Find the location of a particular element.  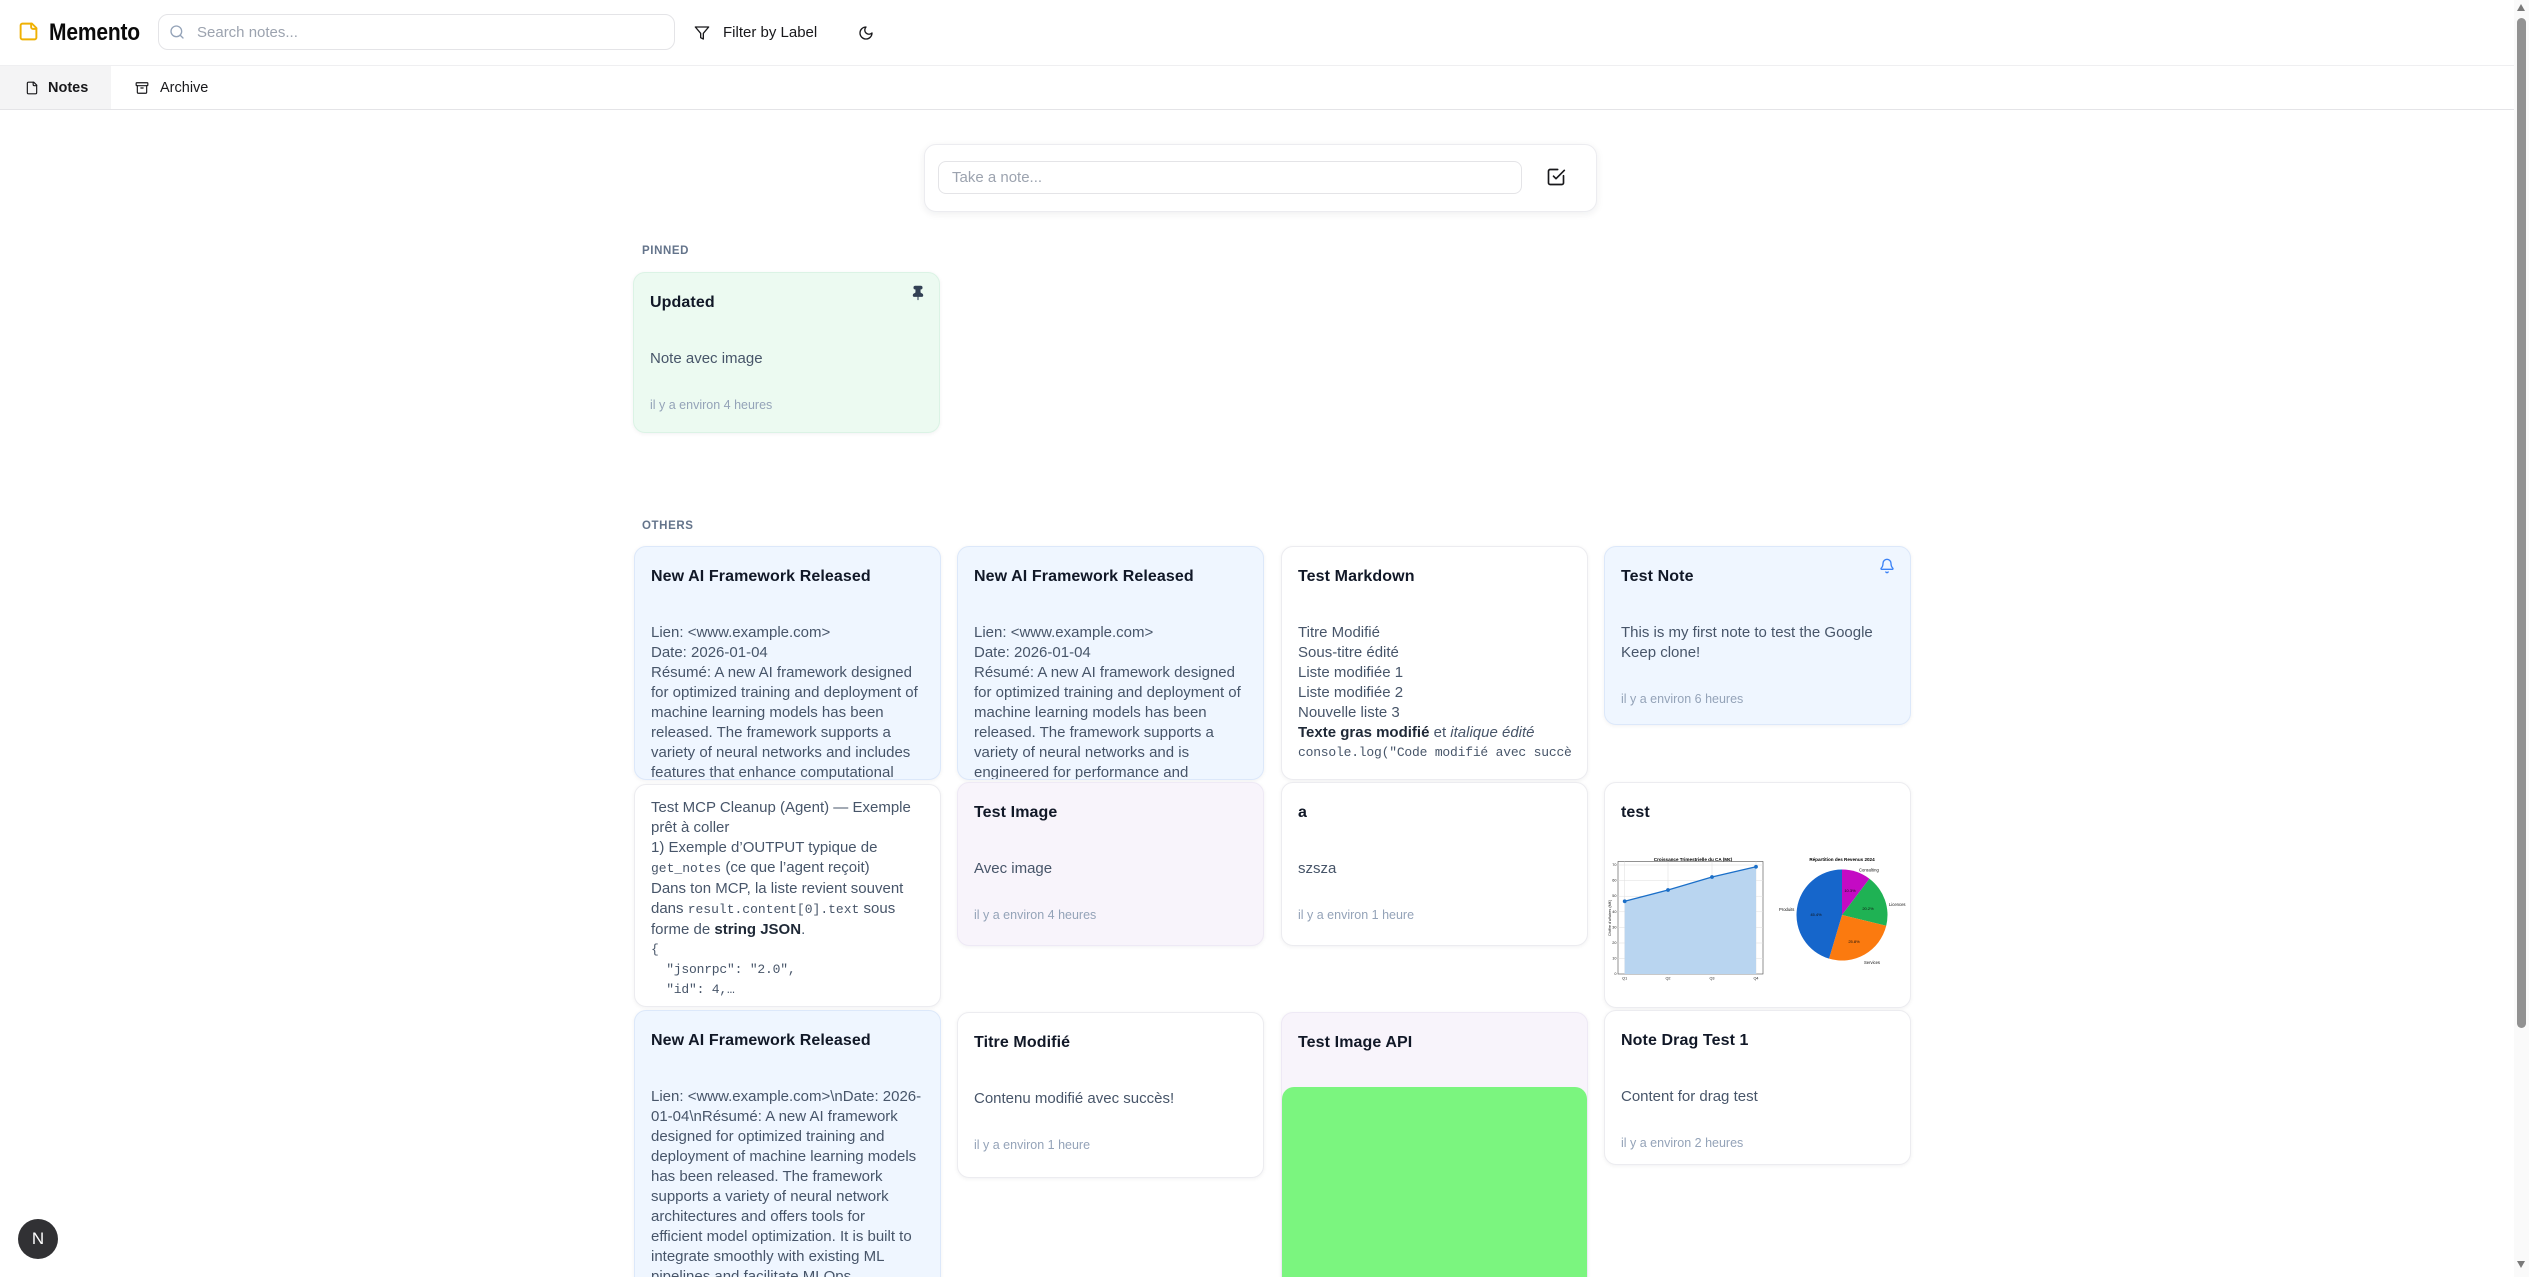

svg-text: 70 is located at coordinates (1614, 865).